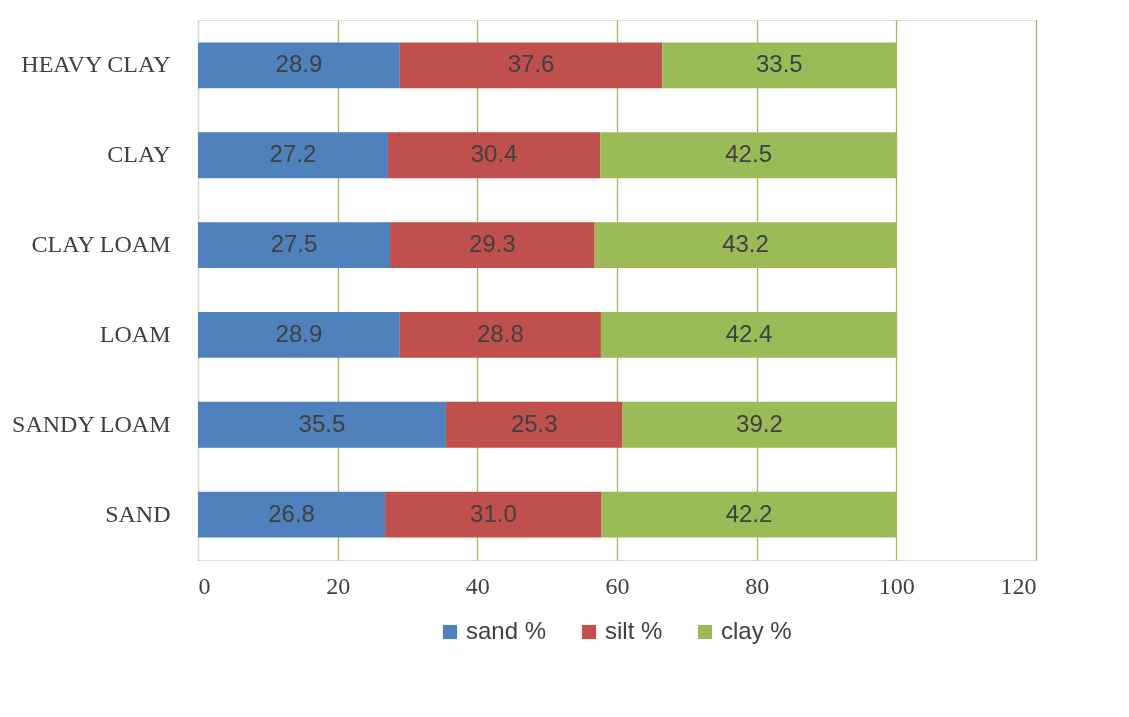 The height and width of the screenshot is (717, 1129). I want to click on y-tick-label: CLAY LOAM, so click(101, 244).